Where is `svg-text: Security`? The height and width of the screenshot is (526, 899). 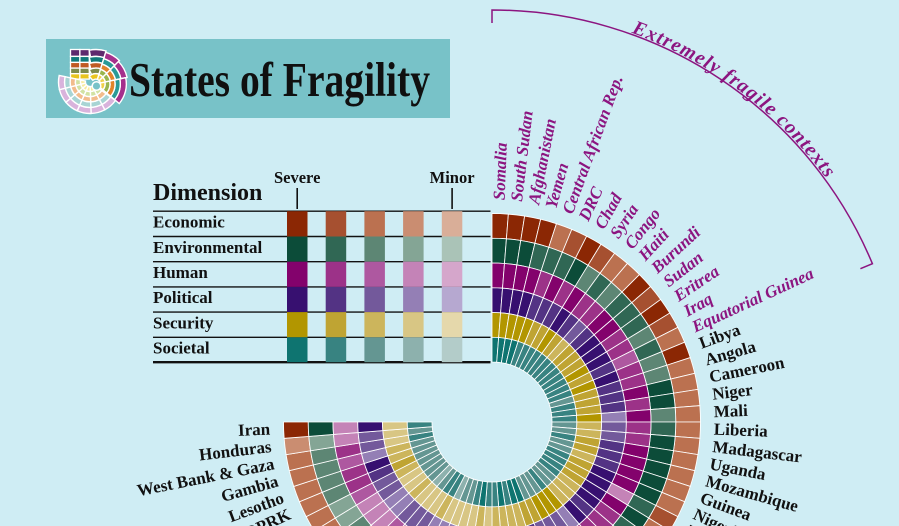
svg-text: Security is located at coordinates (183, 322).